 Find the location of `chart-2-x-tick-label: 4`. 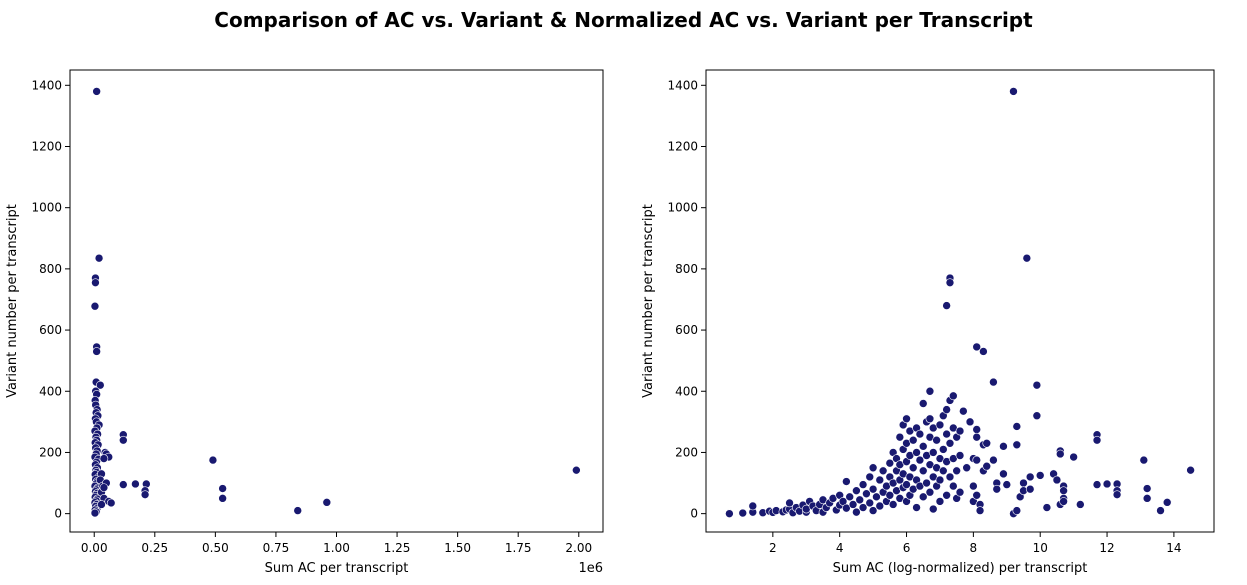

chart-2-x-tick-label: 4 is located at coordinates (840, 548).